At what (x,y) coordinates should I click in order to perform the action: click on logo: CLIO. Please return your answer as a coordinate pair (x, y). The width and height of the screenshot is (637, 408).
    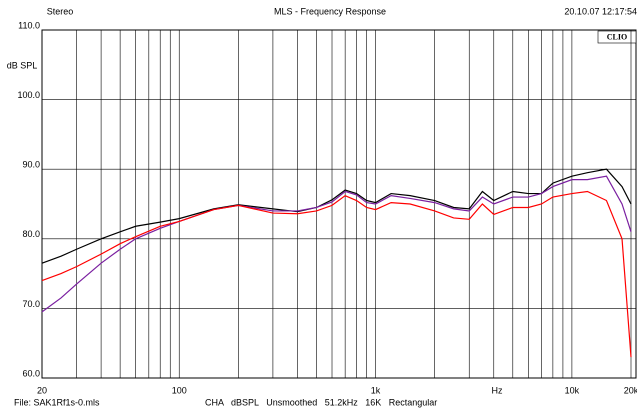
    Looking at the image, I should click on (617, 36).